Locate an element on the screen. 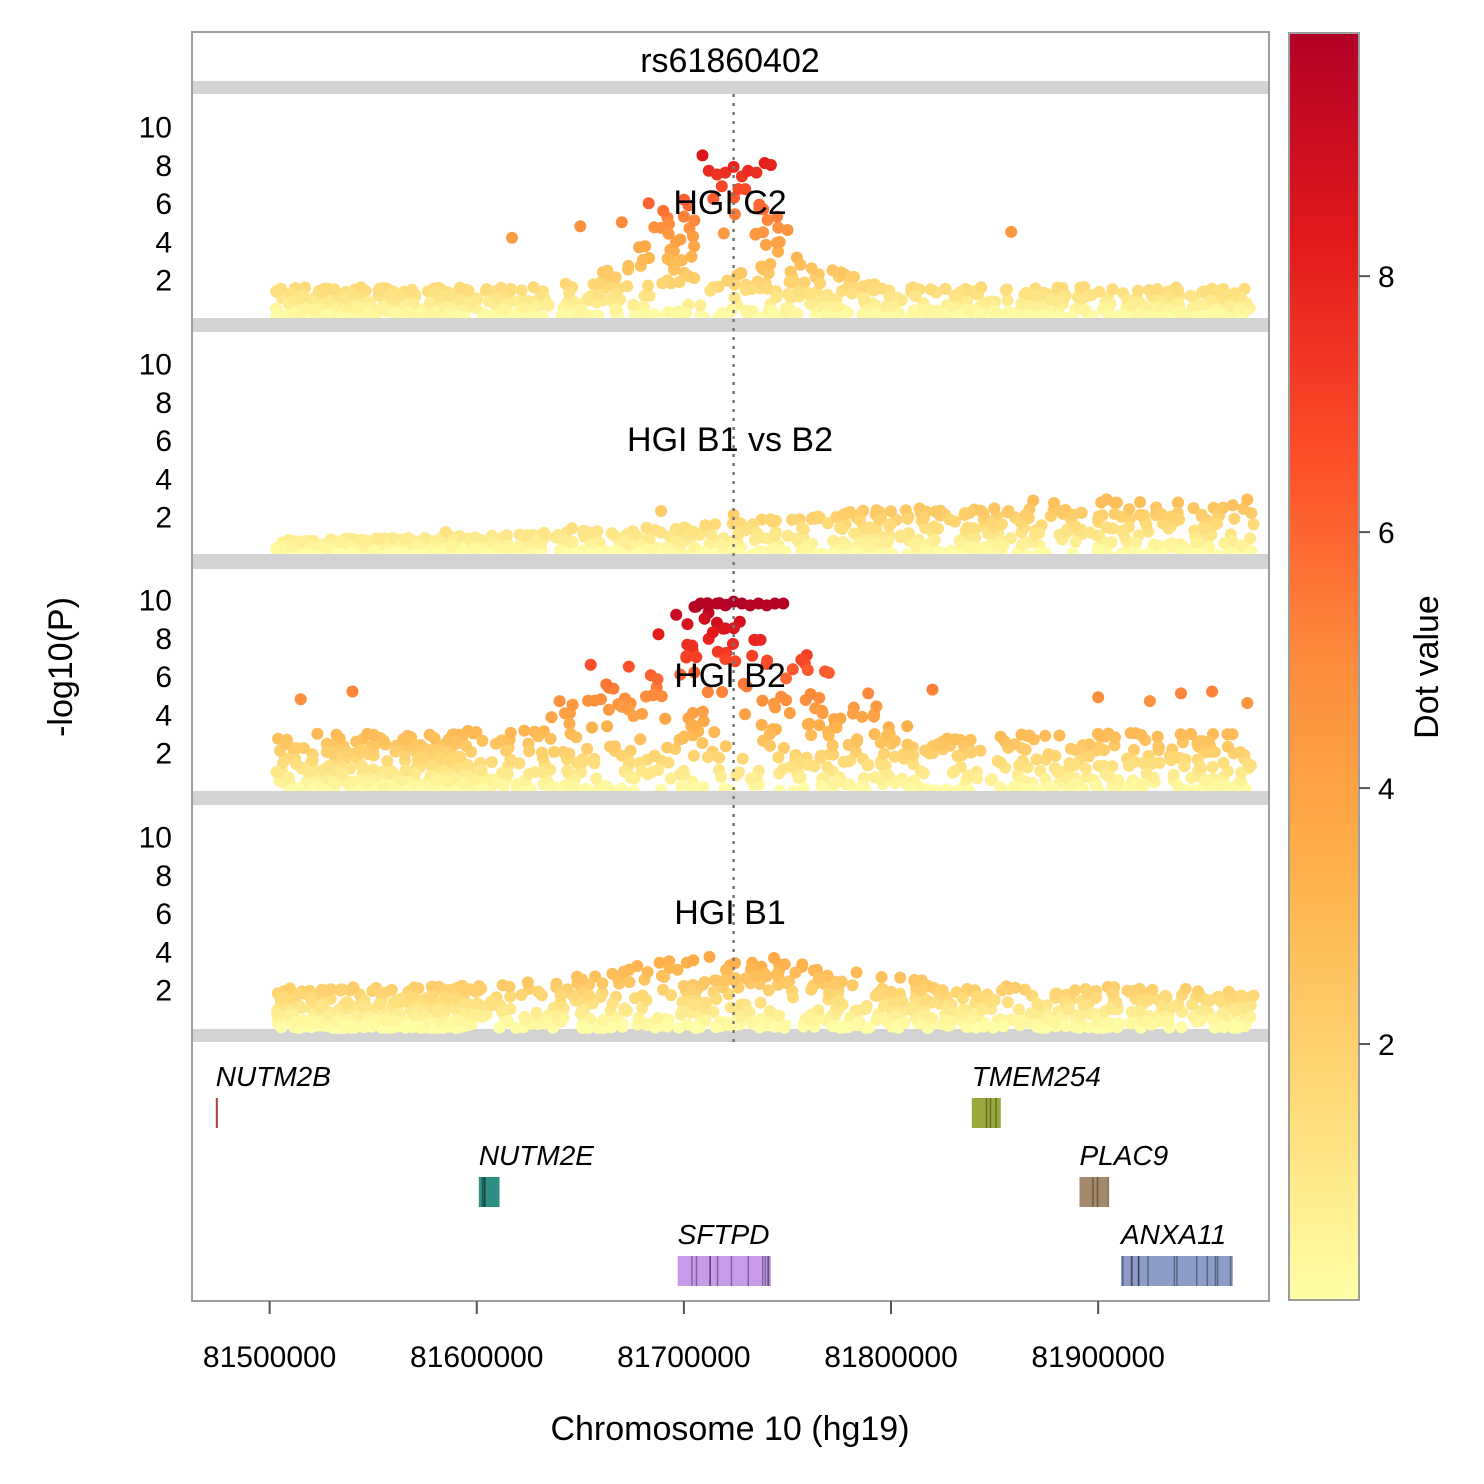 This screenshot has width=1484, height=1484. y-tick-label: 10 is located at coordinates (155, 601).